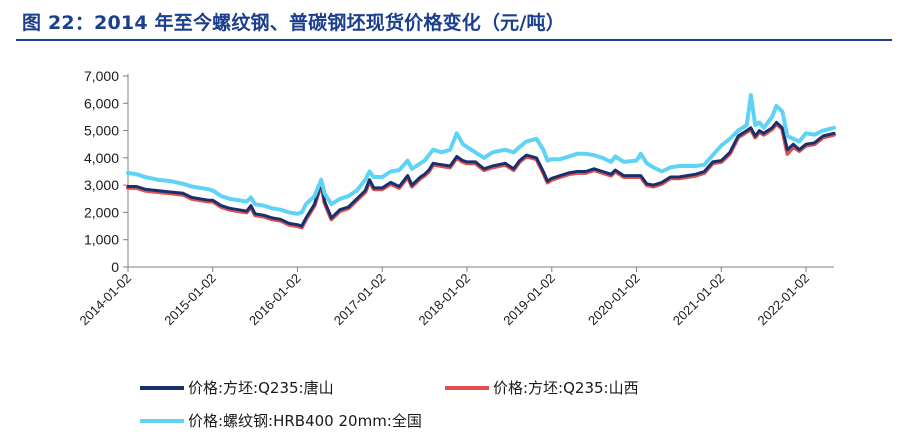 The width and height of the screenshot is (906, 447). I want to click on x-tick-label: 2019-01-02, so click(529, 300).